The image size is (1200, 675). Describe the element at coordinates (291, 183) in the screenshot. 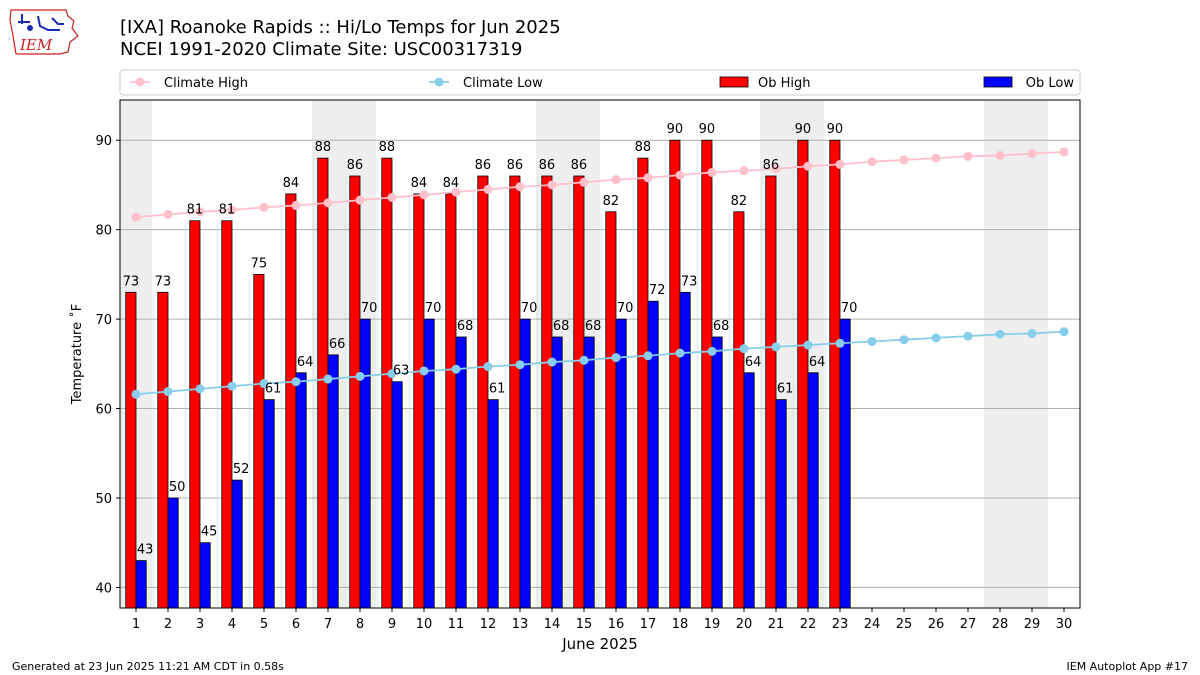

I see `ob-high-label: 84` at that location.